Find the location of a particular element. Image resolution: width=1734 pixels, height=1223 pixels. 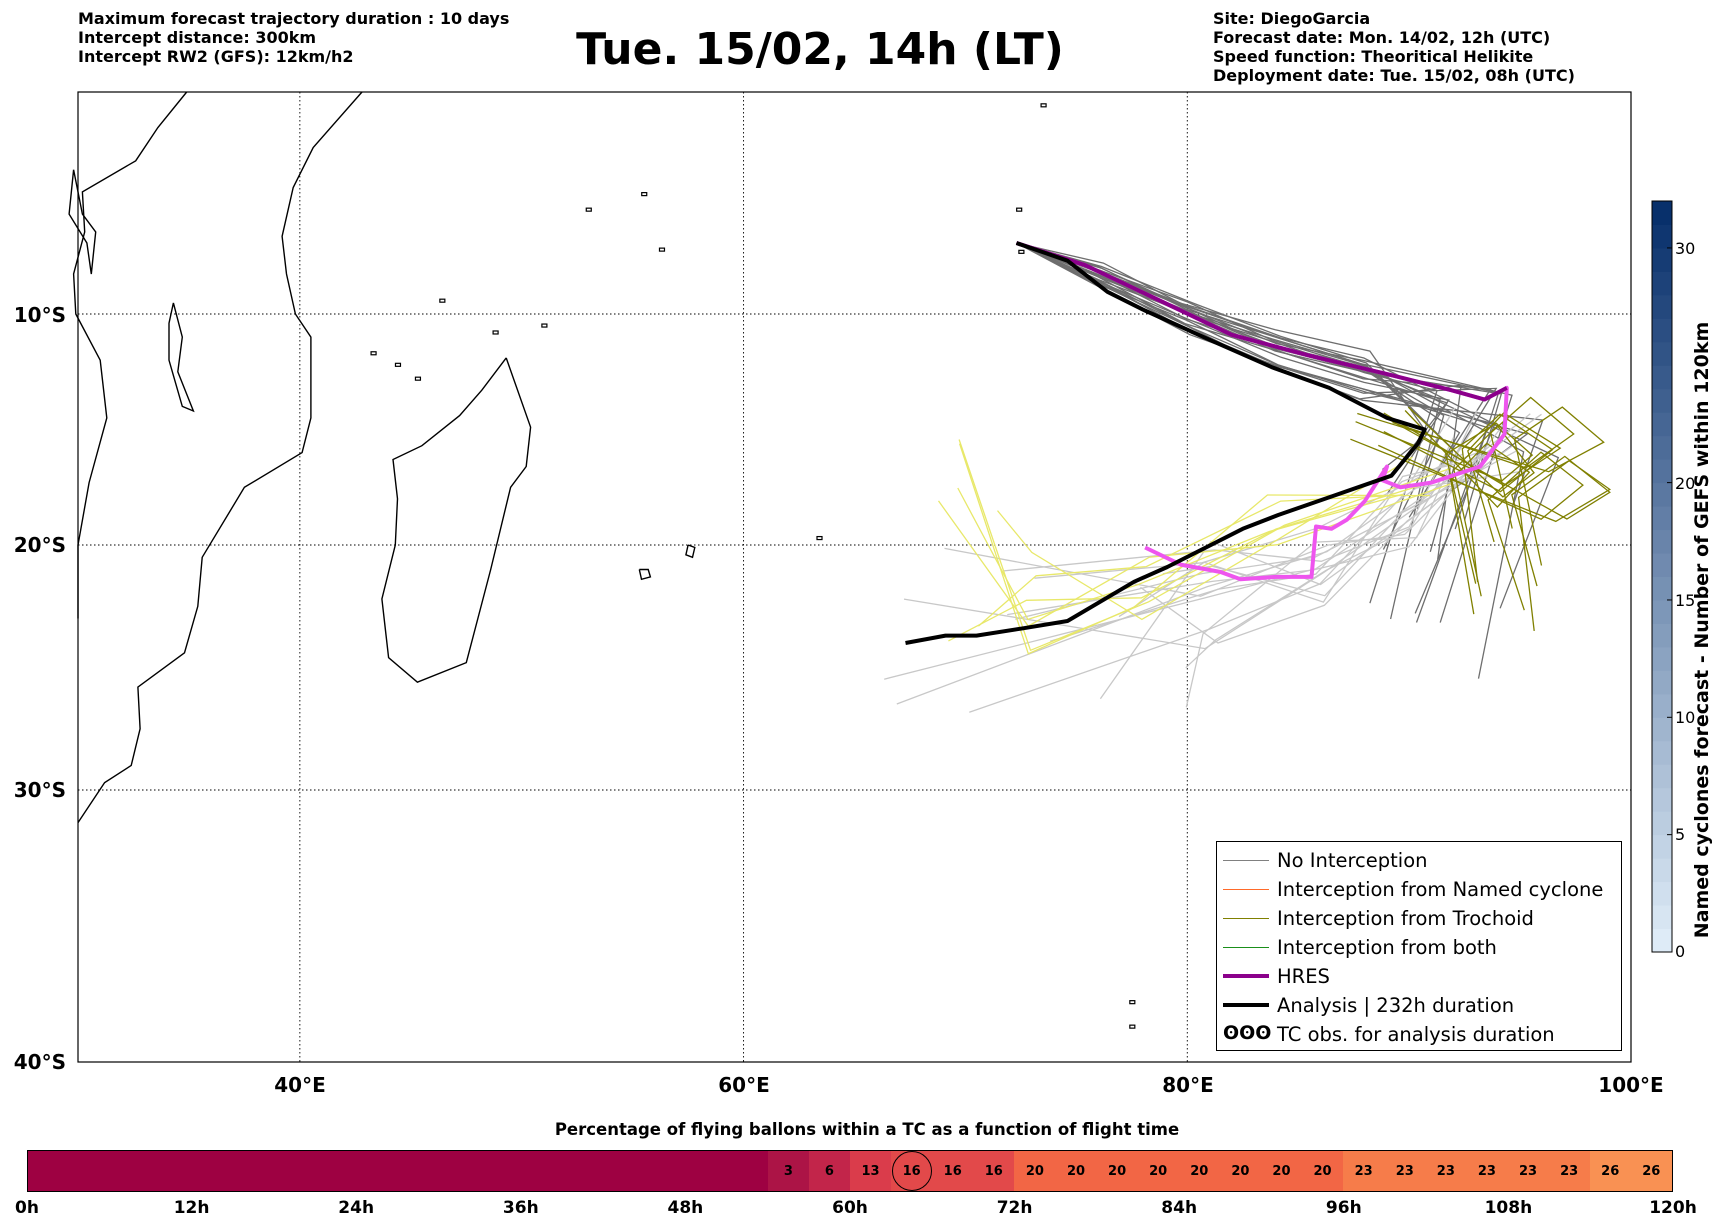

percentage-bar-tick-label: 84h is located at coordinates (1179, 1208).